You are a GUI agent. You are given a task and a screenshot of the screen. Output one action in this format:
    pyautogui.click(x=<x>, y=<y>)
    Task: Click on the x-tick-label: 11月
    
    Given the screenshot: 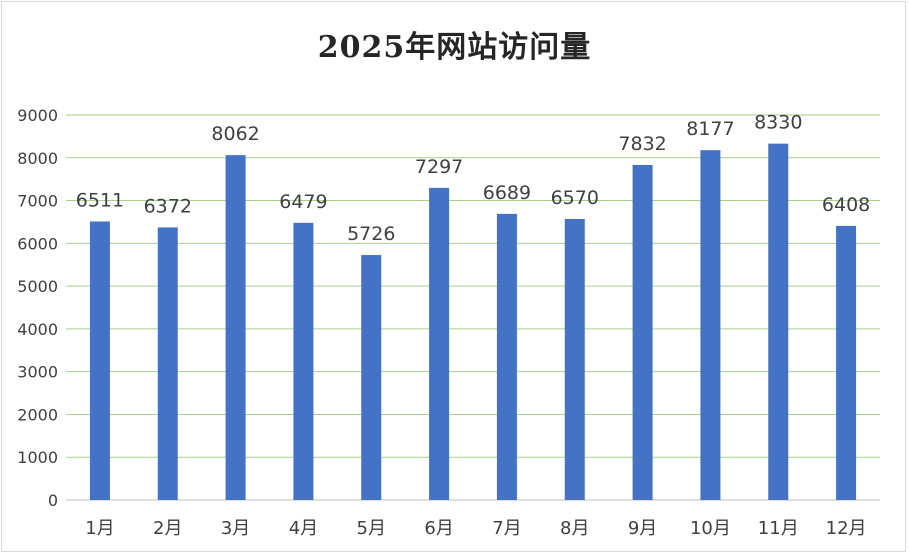 What is the action you would take?
    pyautogui.click(x=778, y=528)
    